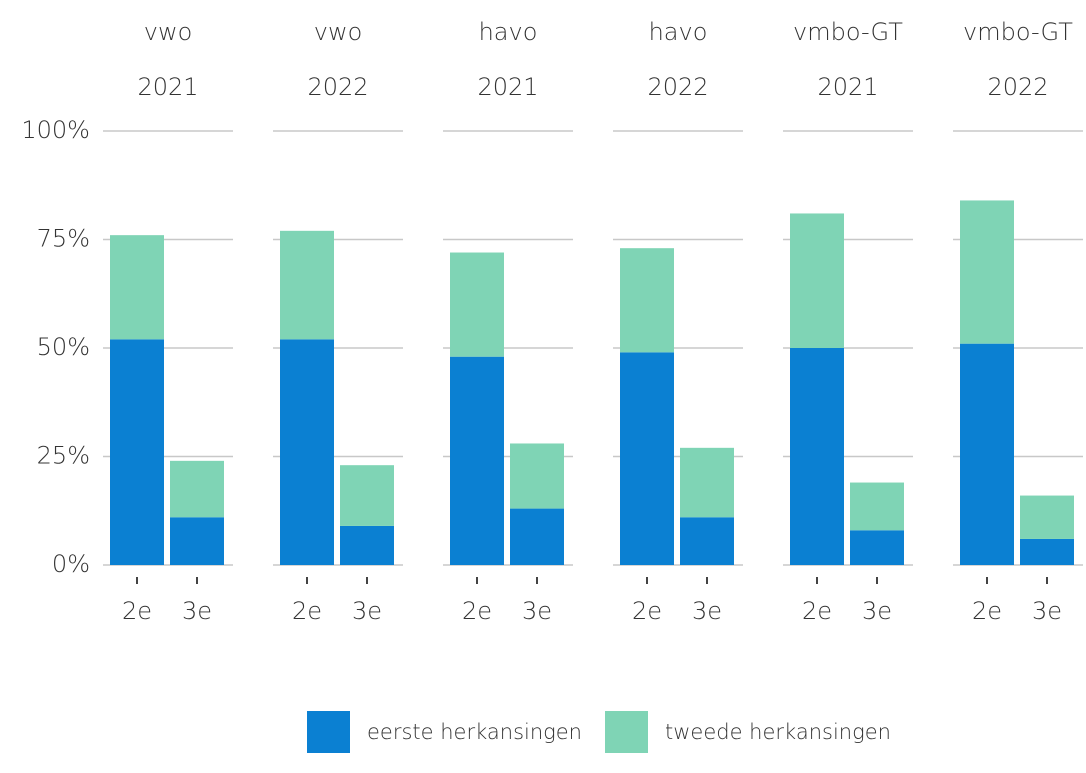 The image size is (1086, 773). Describe the element at coordinates (63, 456) in the screenshot. I see `y-tick-label: 25%` at that location.